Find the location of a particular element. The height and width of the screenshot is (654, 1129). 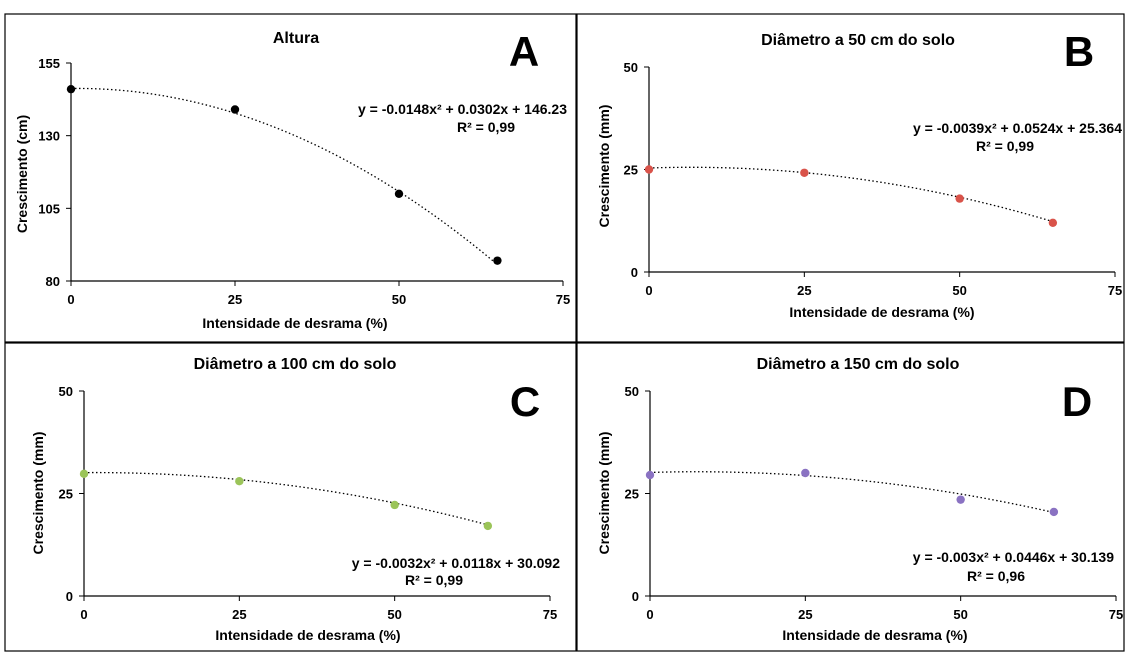

panel-d-trendline is located at coordinates (852, 492).